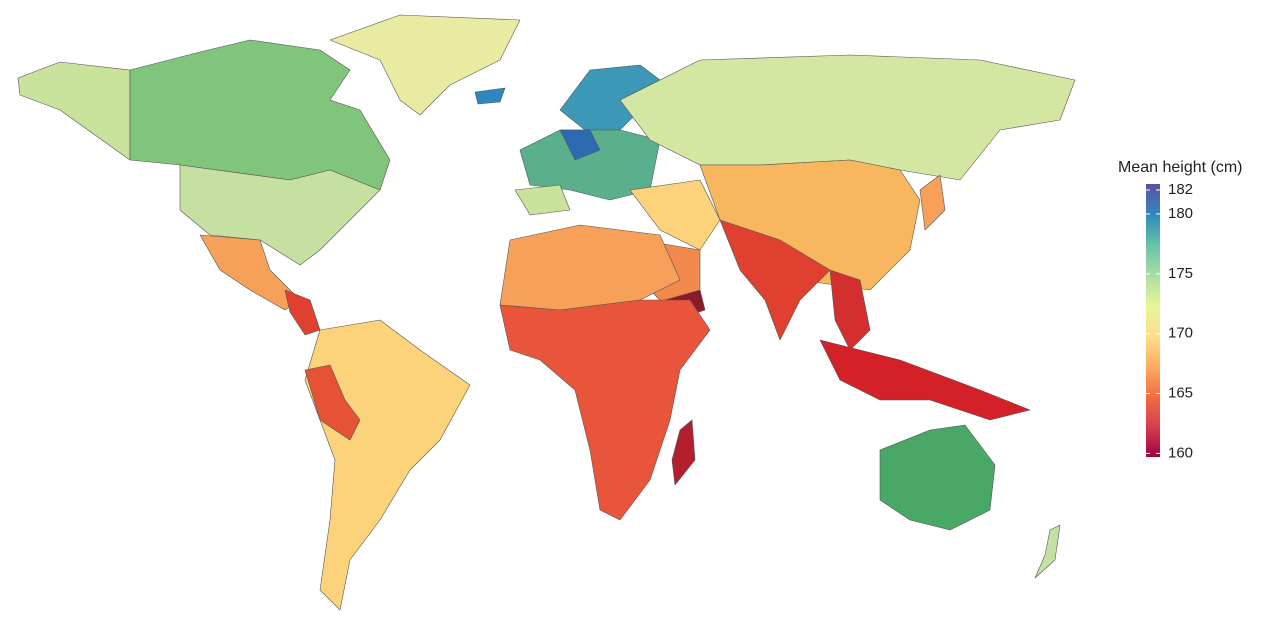 The height and width of the screenshot is (629, 1280). I want to click on tick-label: 182, so click(1180, 189).